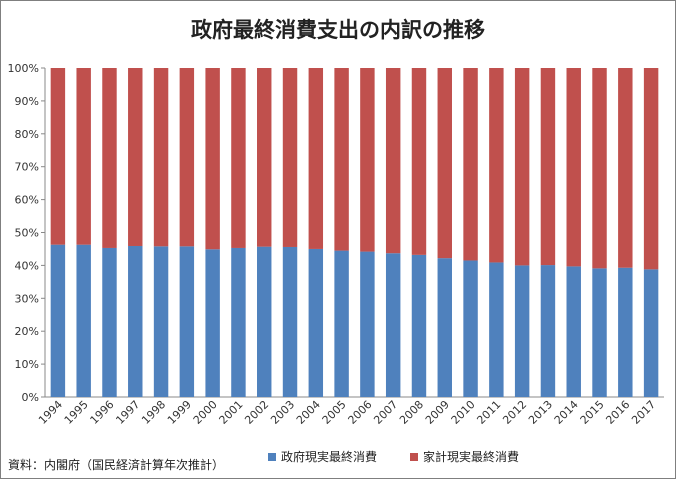 The height and width of the screenshot is (479, 676). What do you see at coordinates (102, 412) in the screenshot?
I see `x-tick-label: 1996` at bounding box center [102, 412].